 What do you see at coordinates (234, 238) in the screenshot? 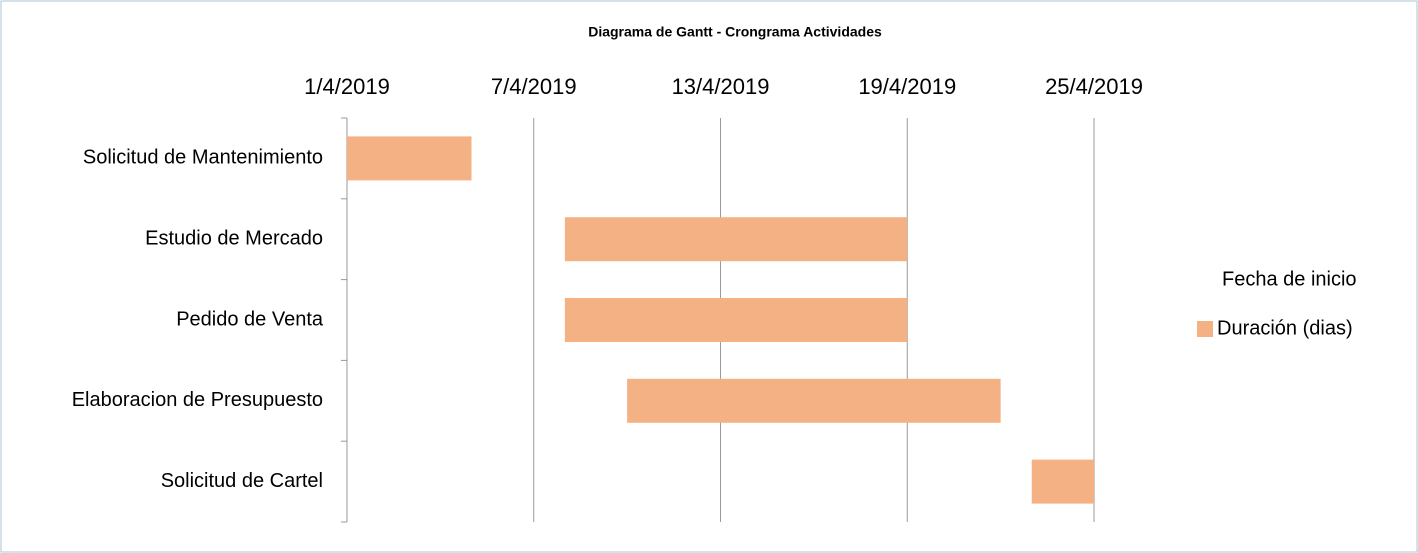
I see `y-tick-label: Estudio de Mercado` at bounding box center [234, 238].